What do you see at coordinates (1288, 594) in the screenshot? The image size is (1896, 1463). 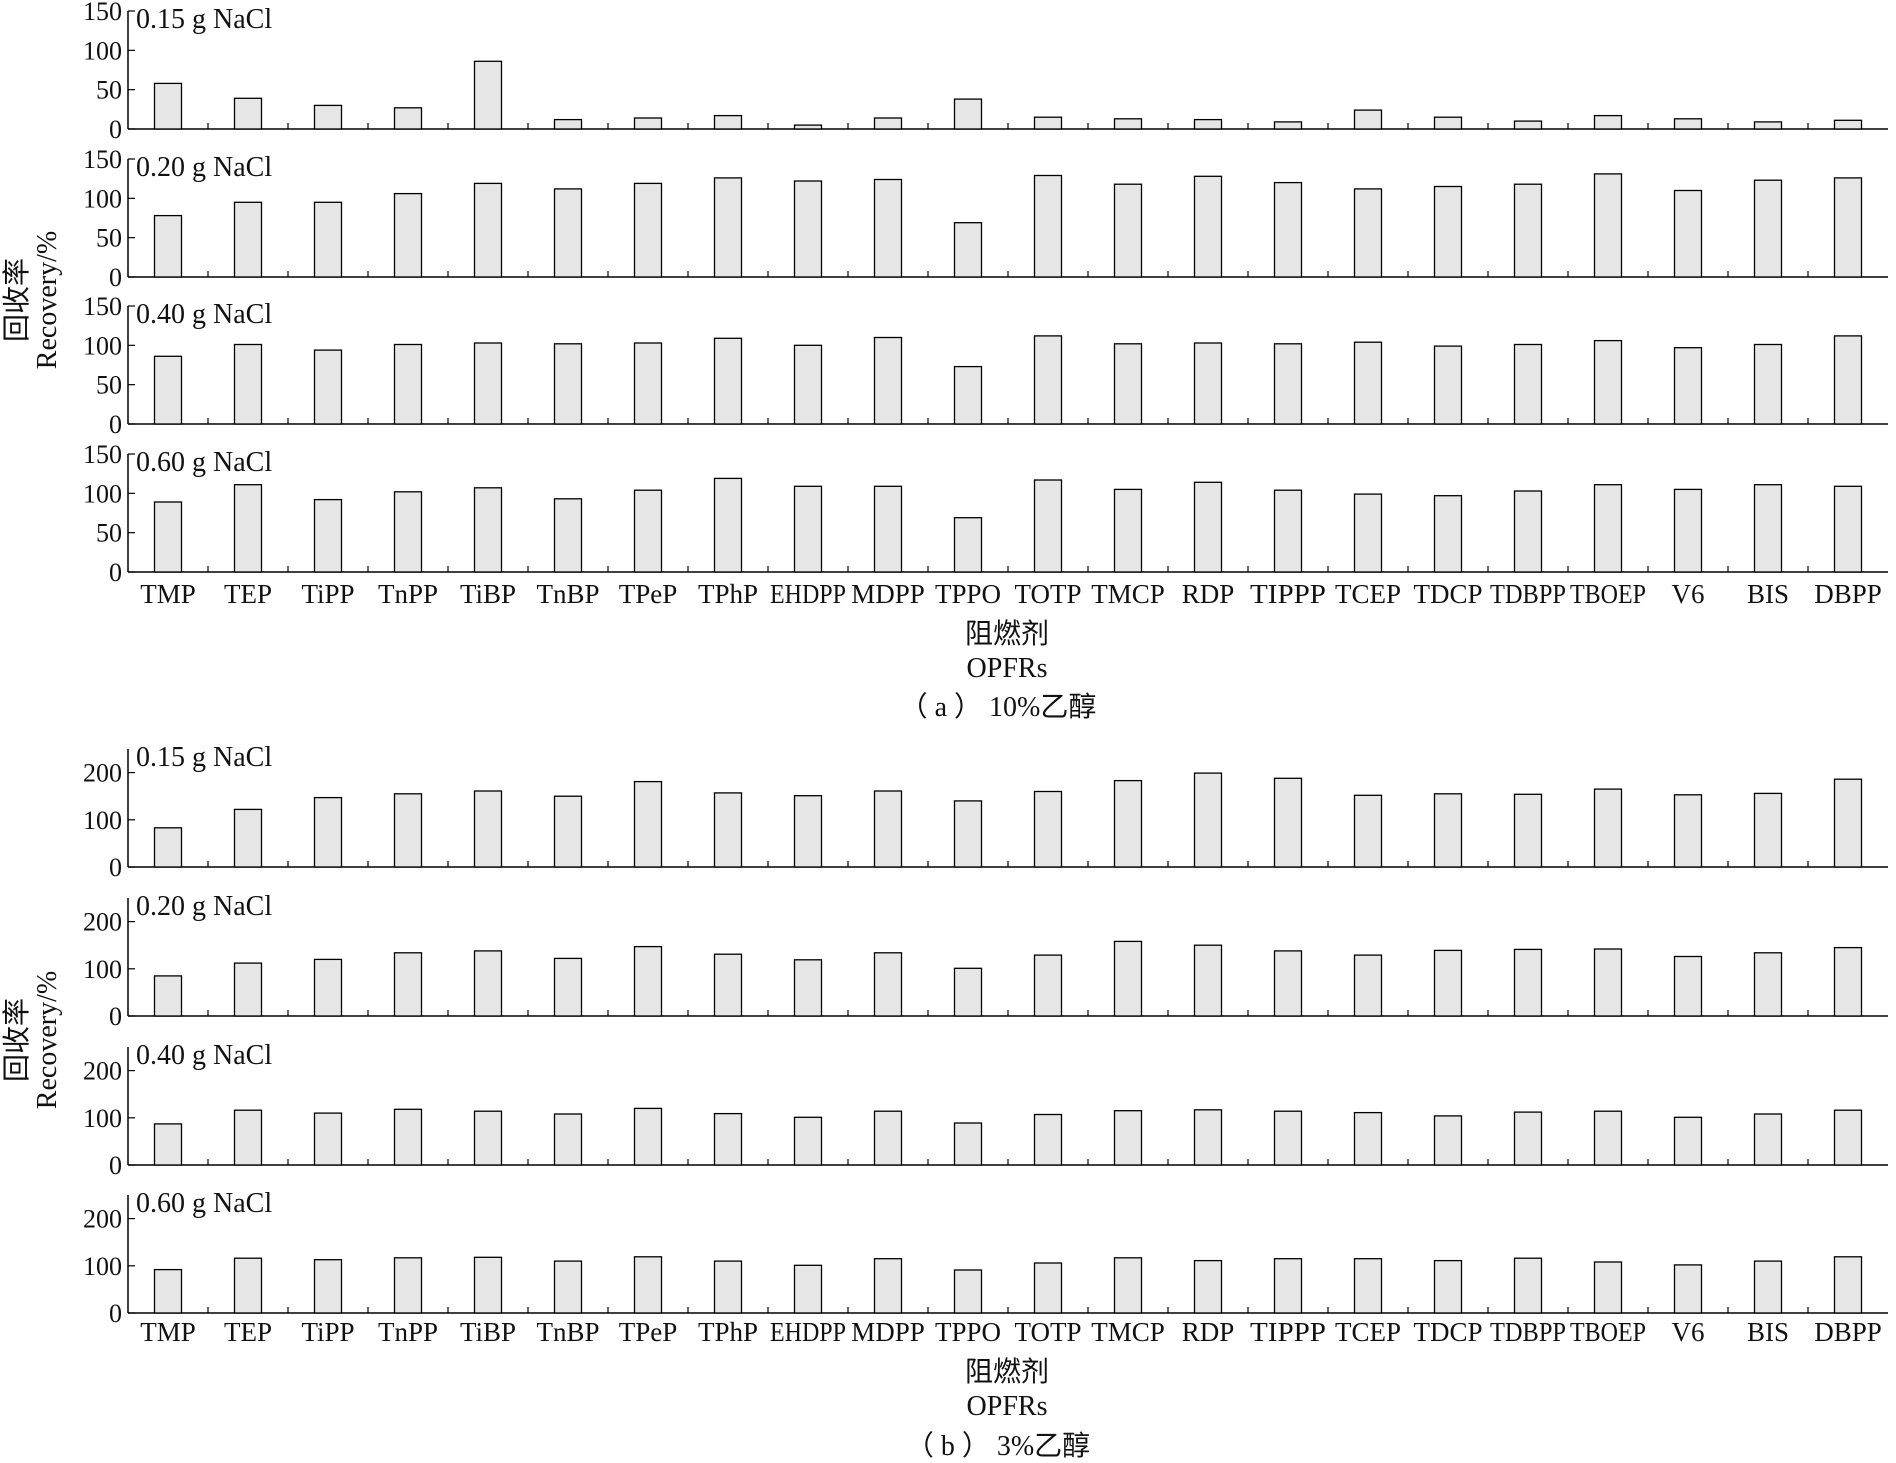 I see `category-label: TIPPP` at bounding box center [1288, 594].